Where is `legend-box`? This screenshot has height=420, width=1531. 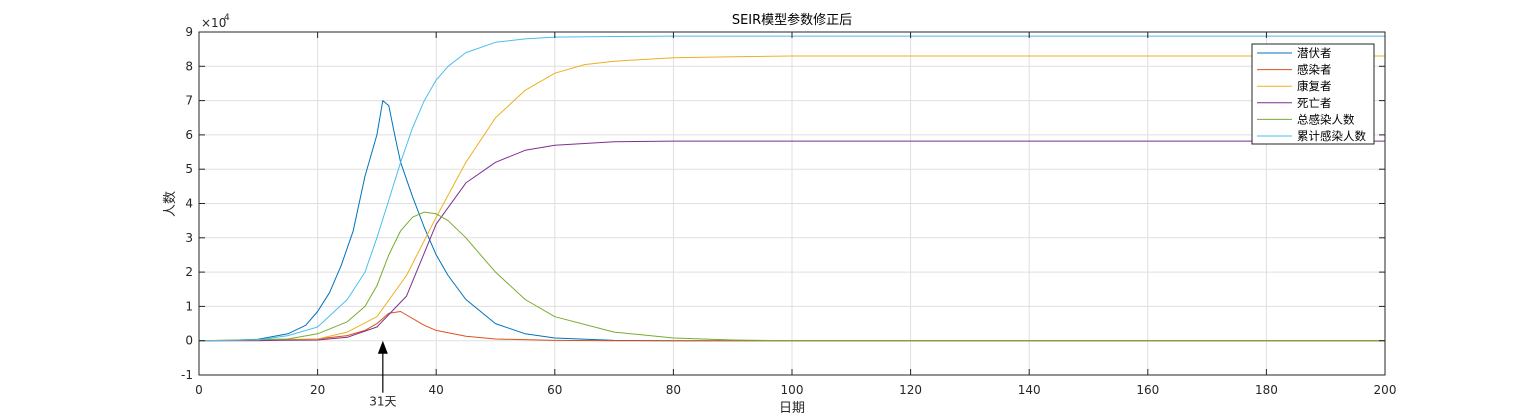
legend-box is located at coordinates (1313, 94).